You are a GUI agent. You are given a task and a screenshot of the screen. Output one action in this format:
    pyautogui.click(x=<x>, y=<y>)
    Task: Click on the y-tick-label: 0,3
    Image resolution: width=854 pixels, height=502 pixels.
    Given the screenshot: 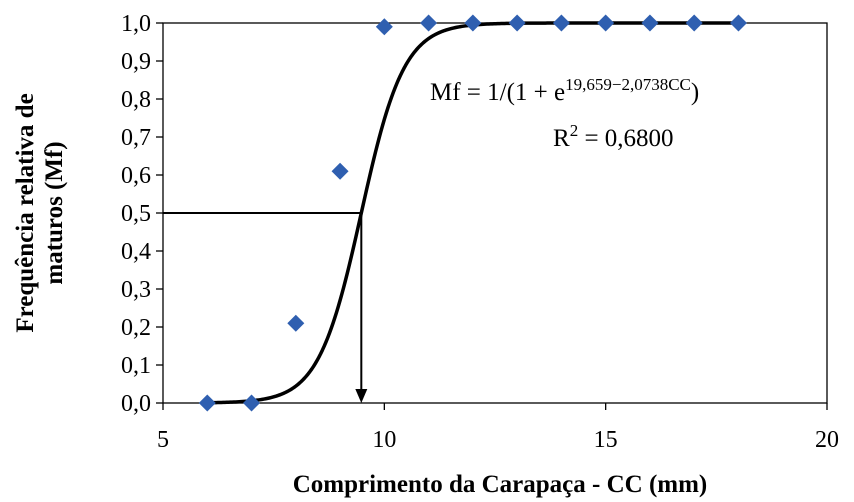 What is the action you would take?
    pyautogui.click(x=136, y=290)
    